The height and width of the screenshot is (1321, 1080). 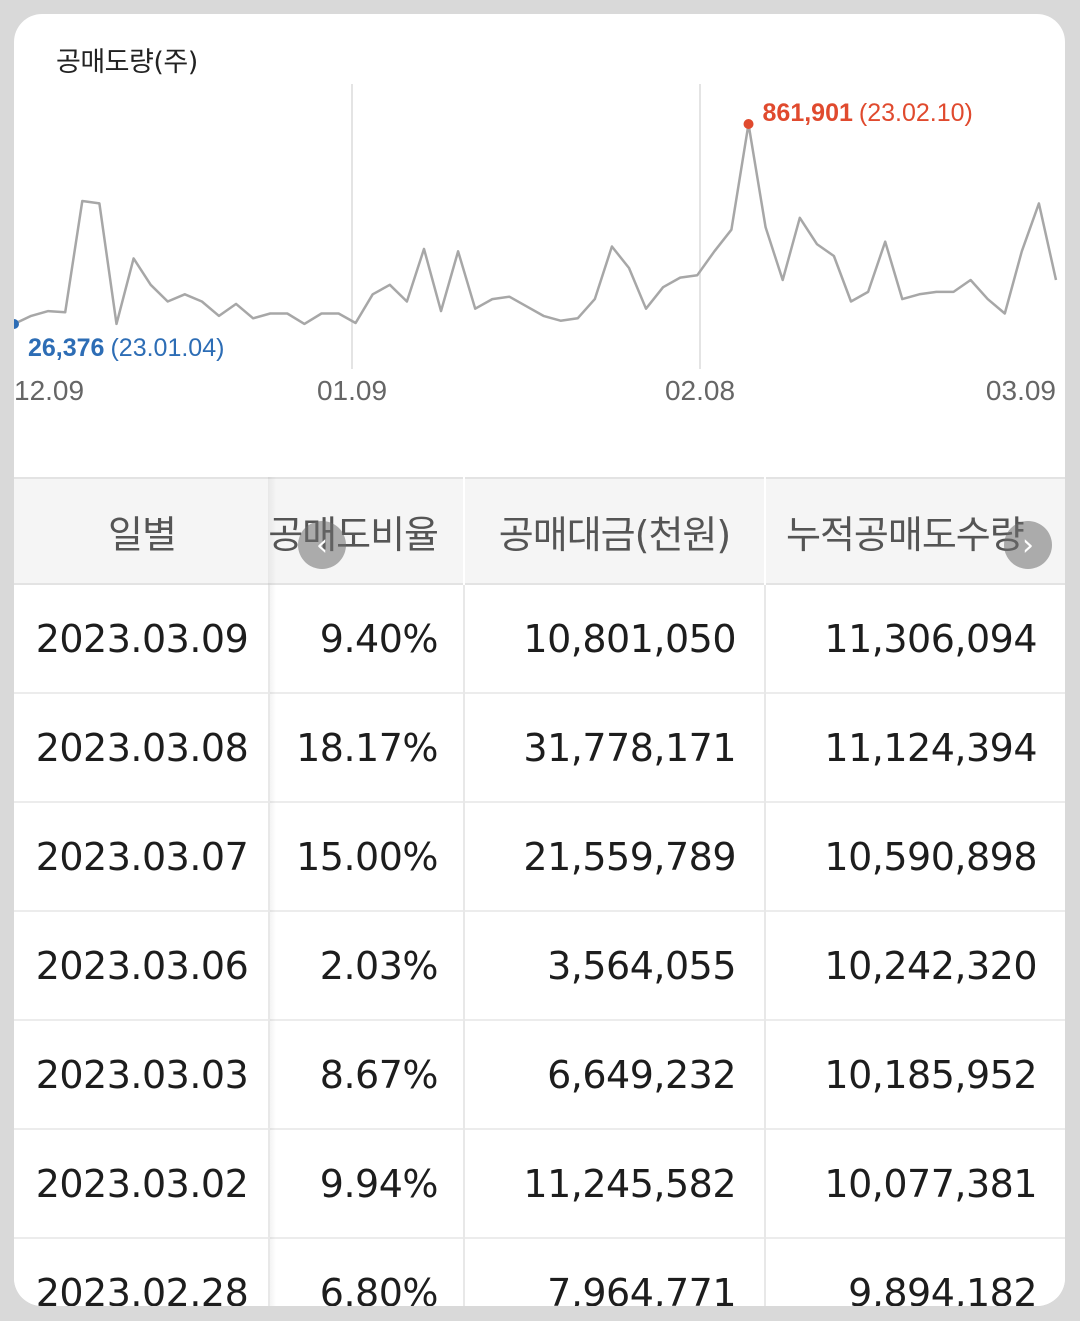 I want to click on cell-short-amount: 21,559,789, so click(x=614, y=857).